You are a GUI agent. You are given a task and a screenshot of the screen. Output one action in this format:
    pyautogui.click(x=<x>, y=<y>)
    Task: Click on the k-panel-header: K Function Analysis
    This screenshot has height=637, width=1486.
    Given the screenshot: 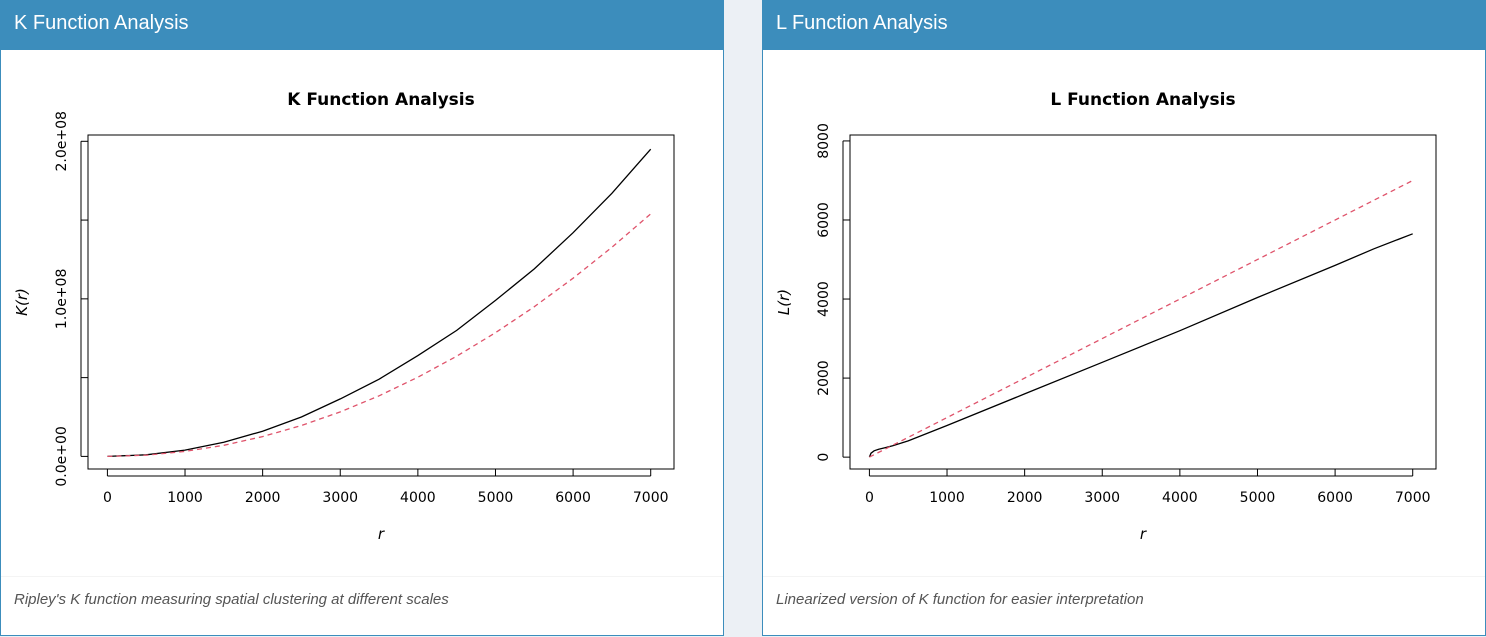 What is the action you would take?
    pyautogui.click(x=362, y=25)
    